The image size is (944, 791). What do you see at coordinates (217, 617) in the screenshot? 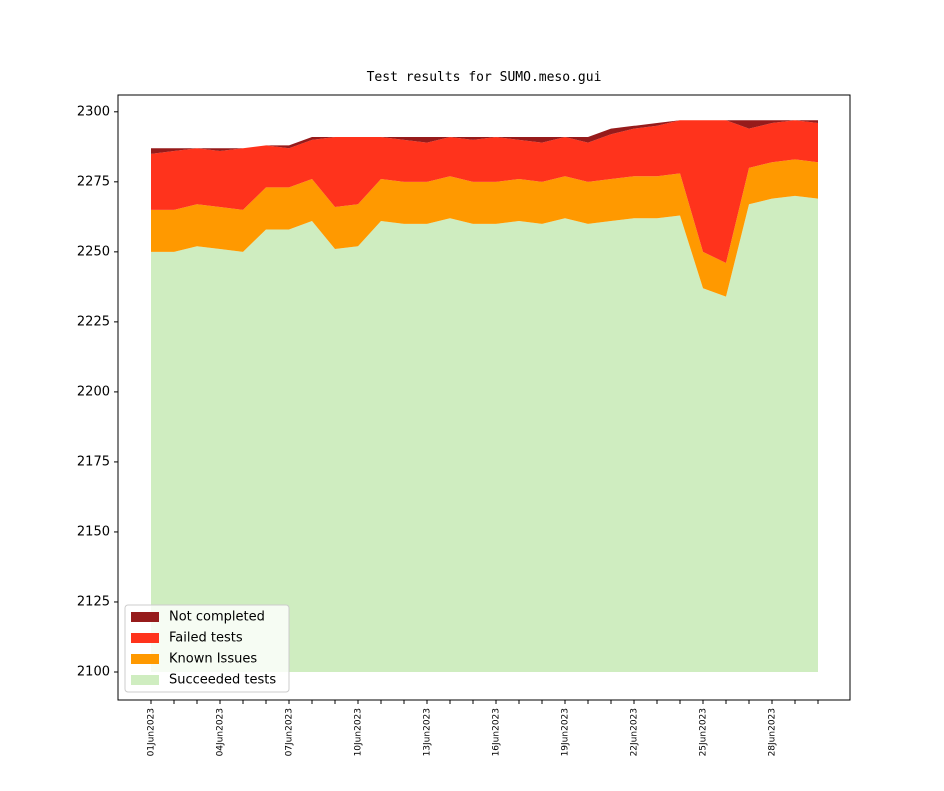
I see `legend-label: Not completed` at bounding box center [217, 617].